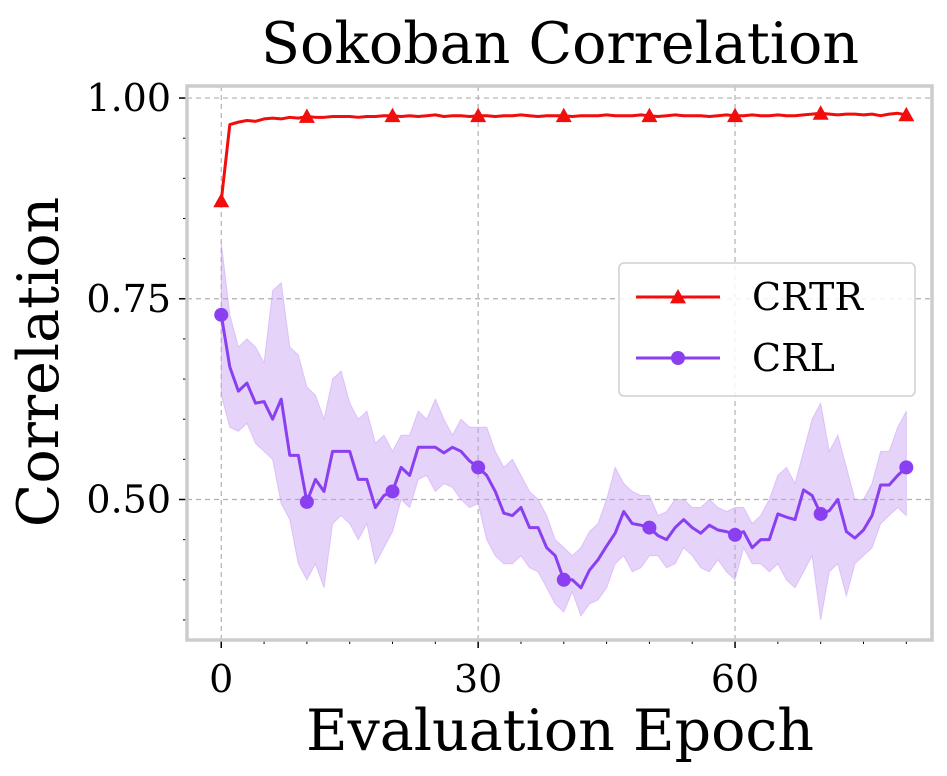  I want to click on y-tick-label: 0.50, so click(128, 499).